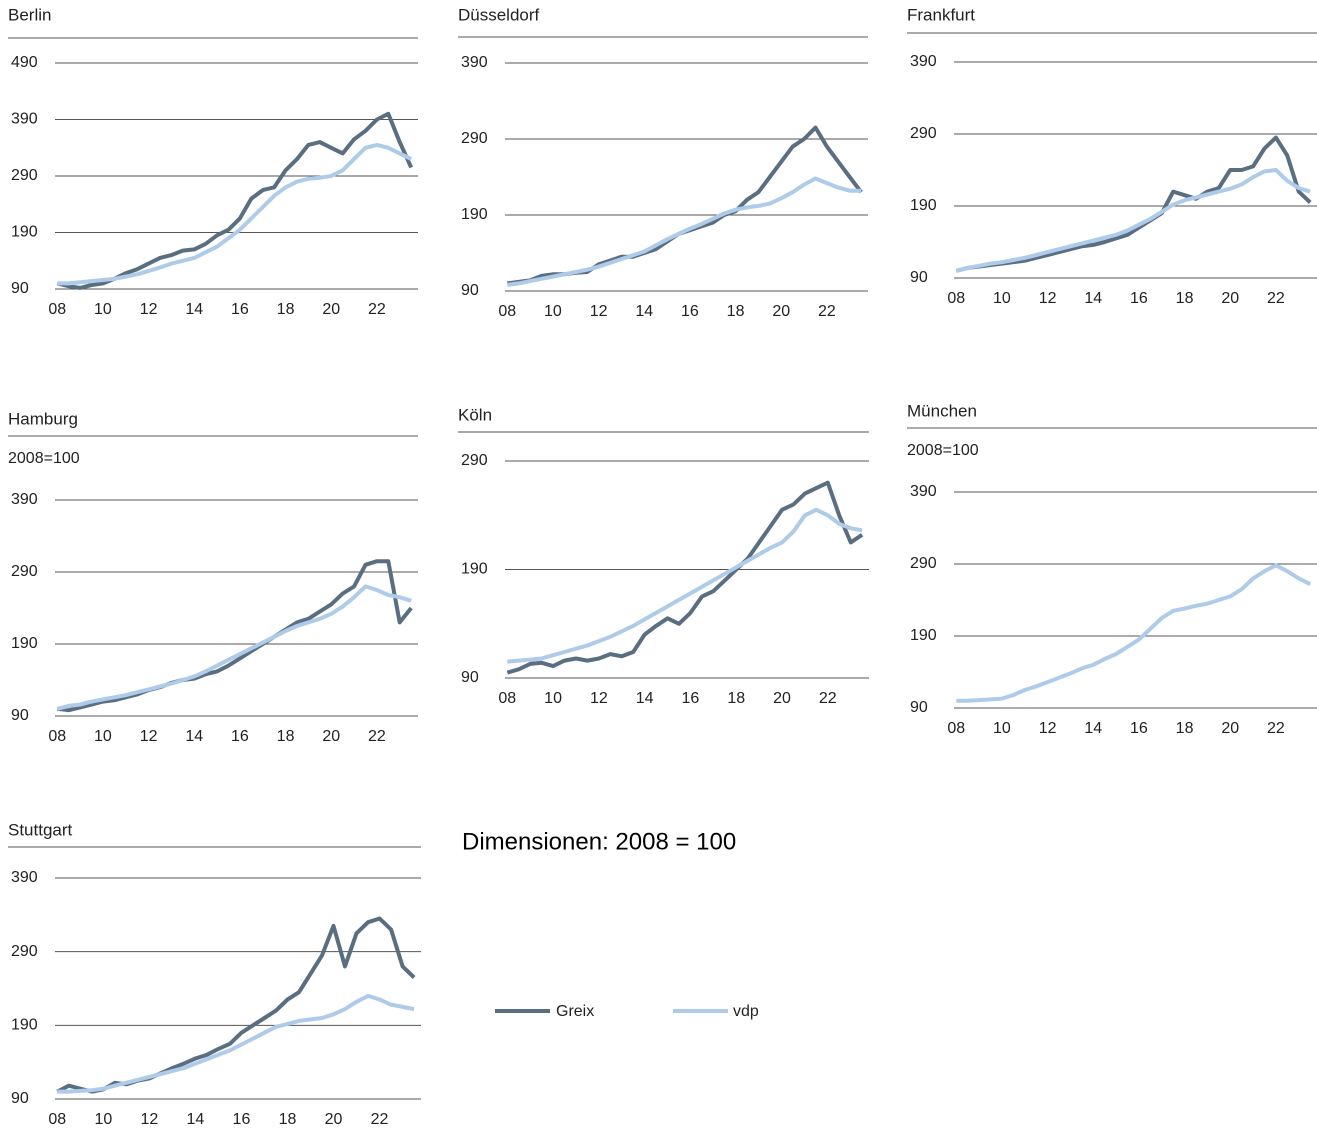  What do you see at coordinates (29, 14) in the screenshot?
I see `panel-title: Berlin` at bounding box center [29, 14].